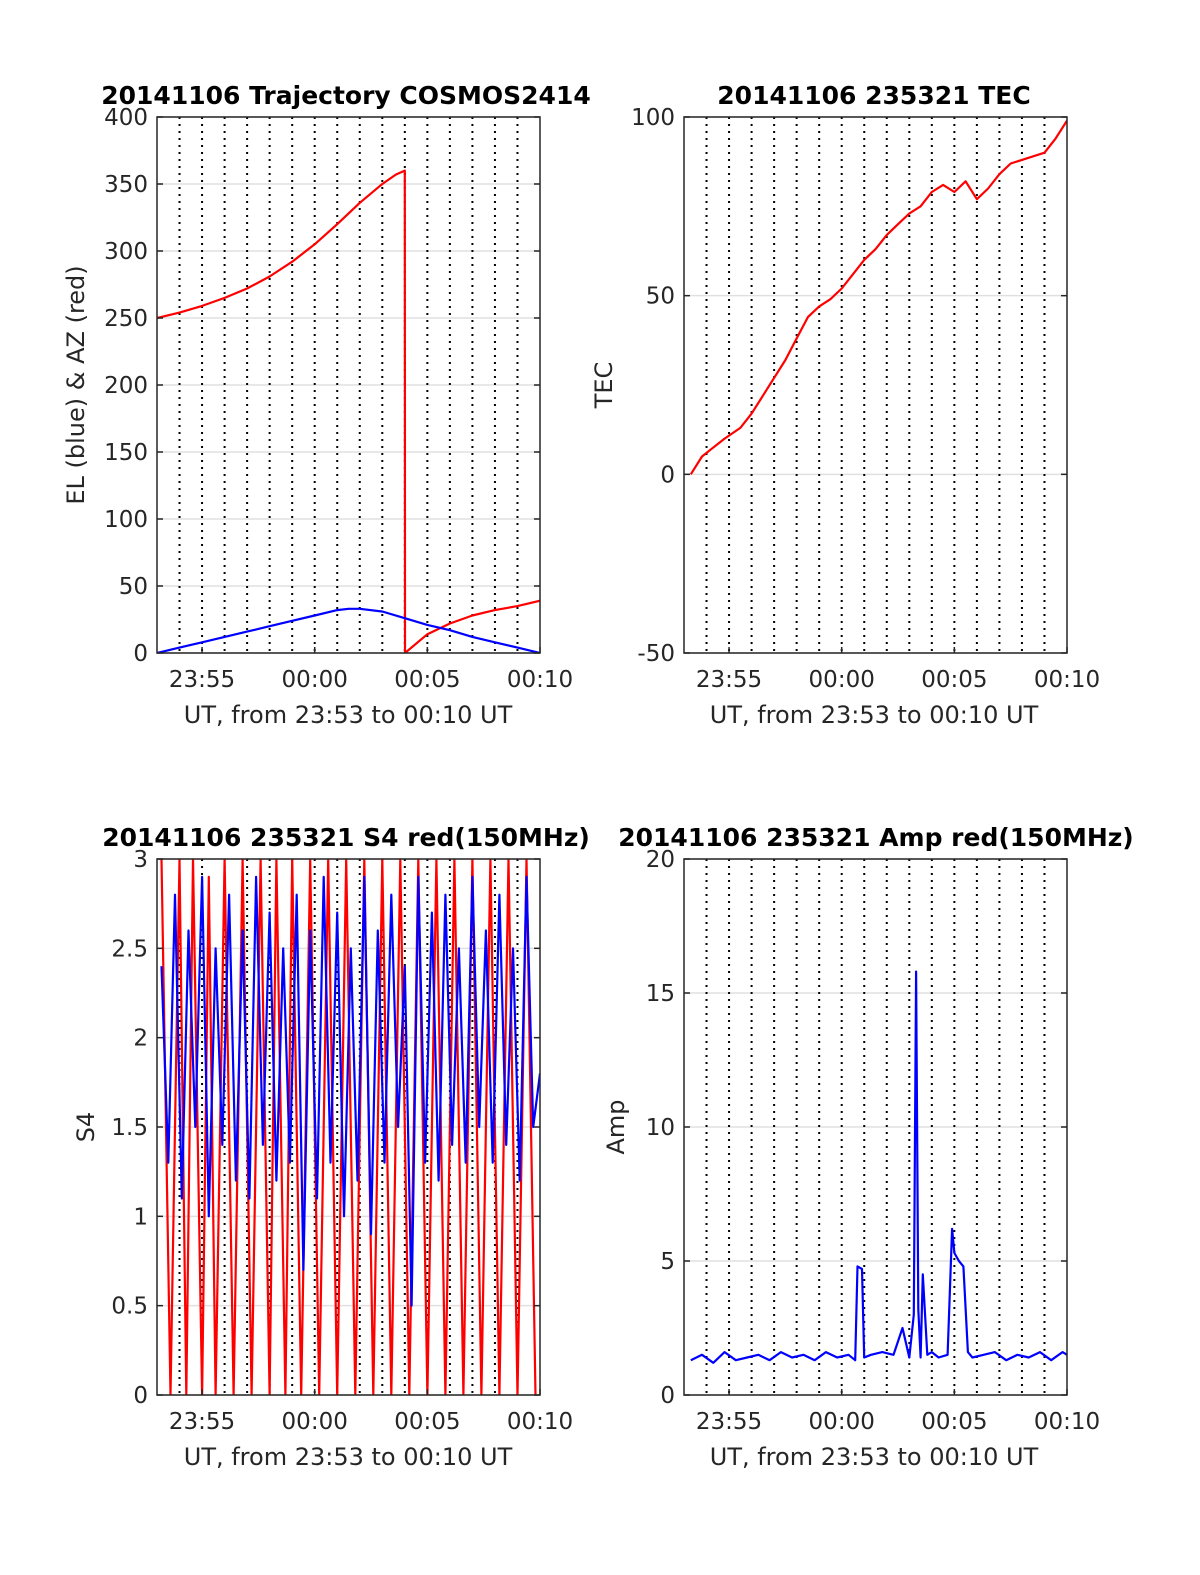 This screenshot has width=1200, height=1575. Describe the element at coordinates (667, 475) in the screenshot. I see `tec-ytick-label-1: 0` at that location.